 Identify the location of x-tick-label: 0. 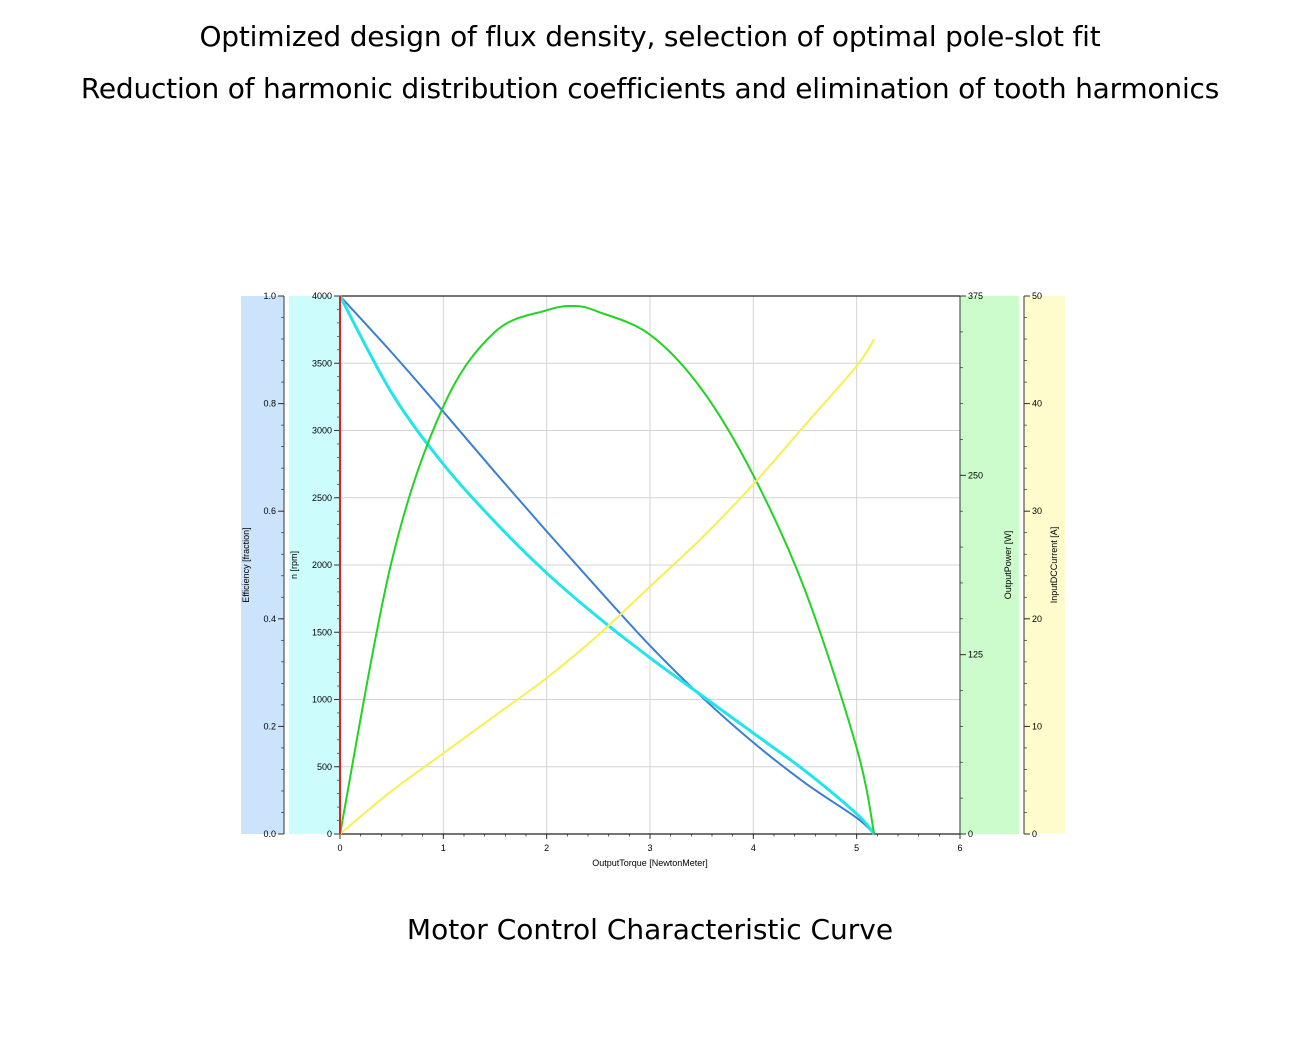
(339, 848).